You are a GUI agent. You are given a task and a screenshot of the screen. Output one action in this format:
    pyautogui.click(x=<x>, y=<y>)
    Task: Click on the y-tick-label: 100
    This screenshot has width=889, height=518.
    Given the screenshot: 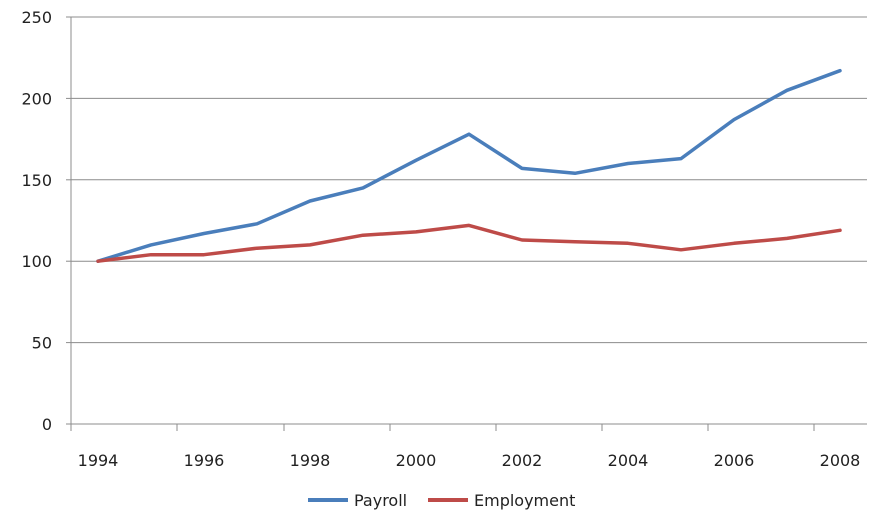 What is the action you would take?
    pyautogui.click(x=36, y=261)
    